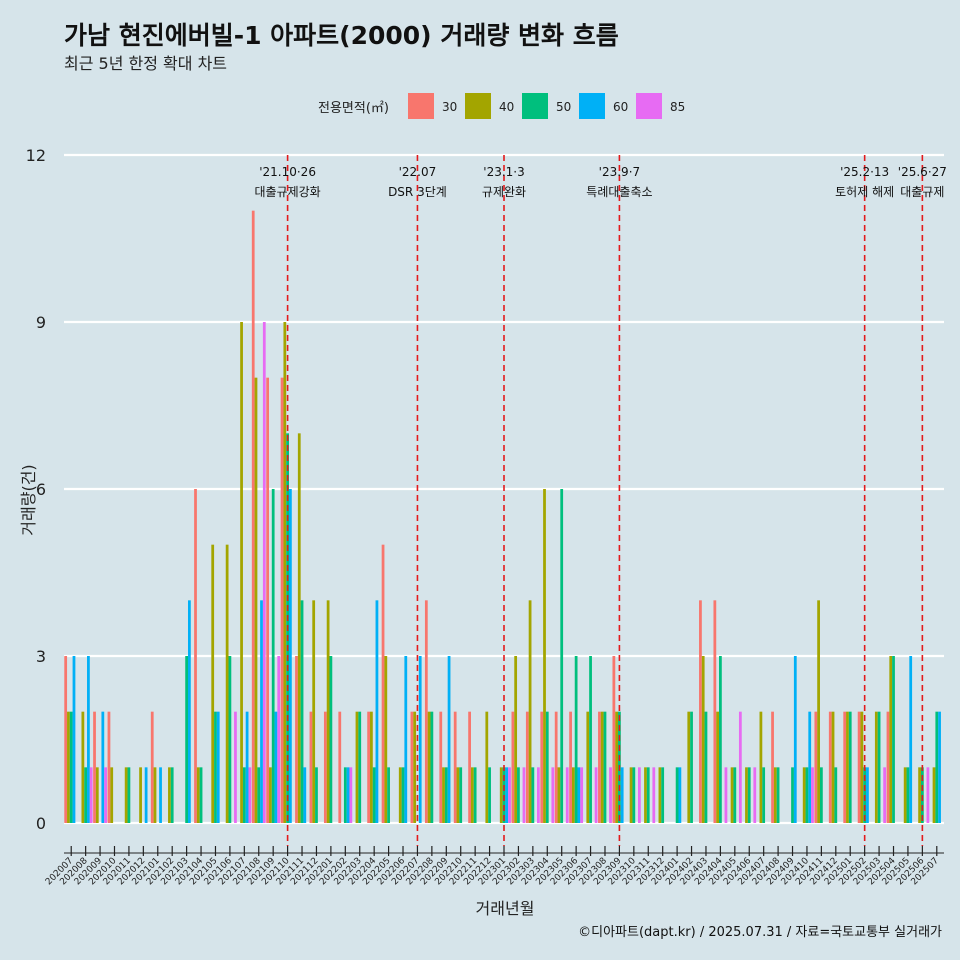  Describe the element at coordinates (41, 823) in the screenshot. I see `y-tick-label: 0` at that location.